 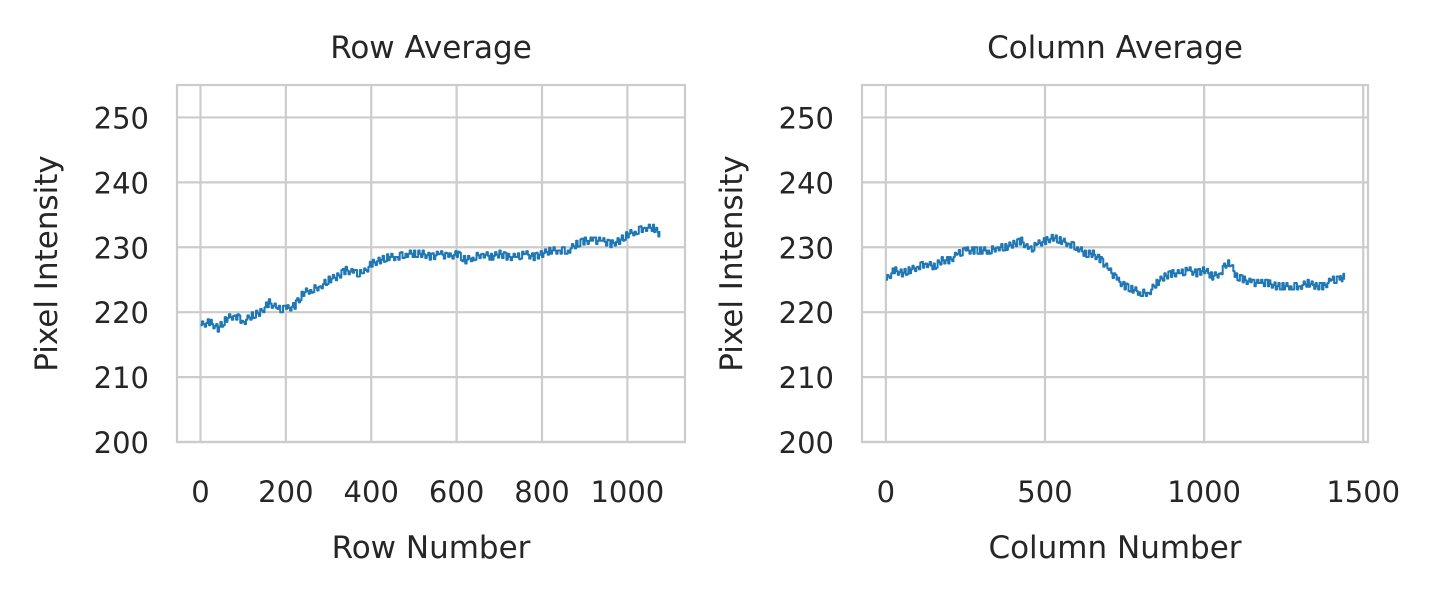 What do you see at coordinates (732, 263) in the screenshot?
I see `column-average-y-axis-label: Pixel Intensity` at bounding box center [732, 263].